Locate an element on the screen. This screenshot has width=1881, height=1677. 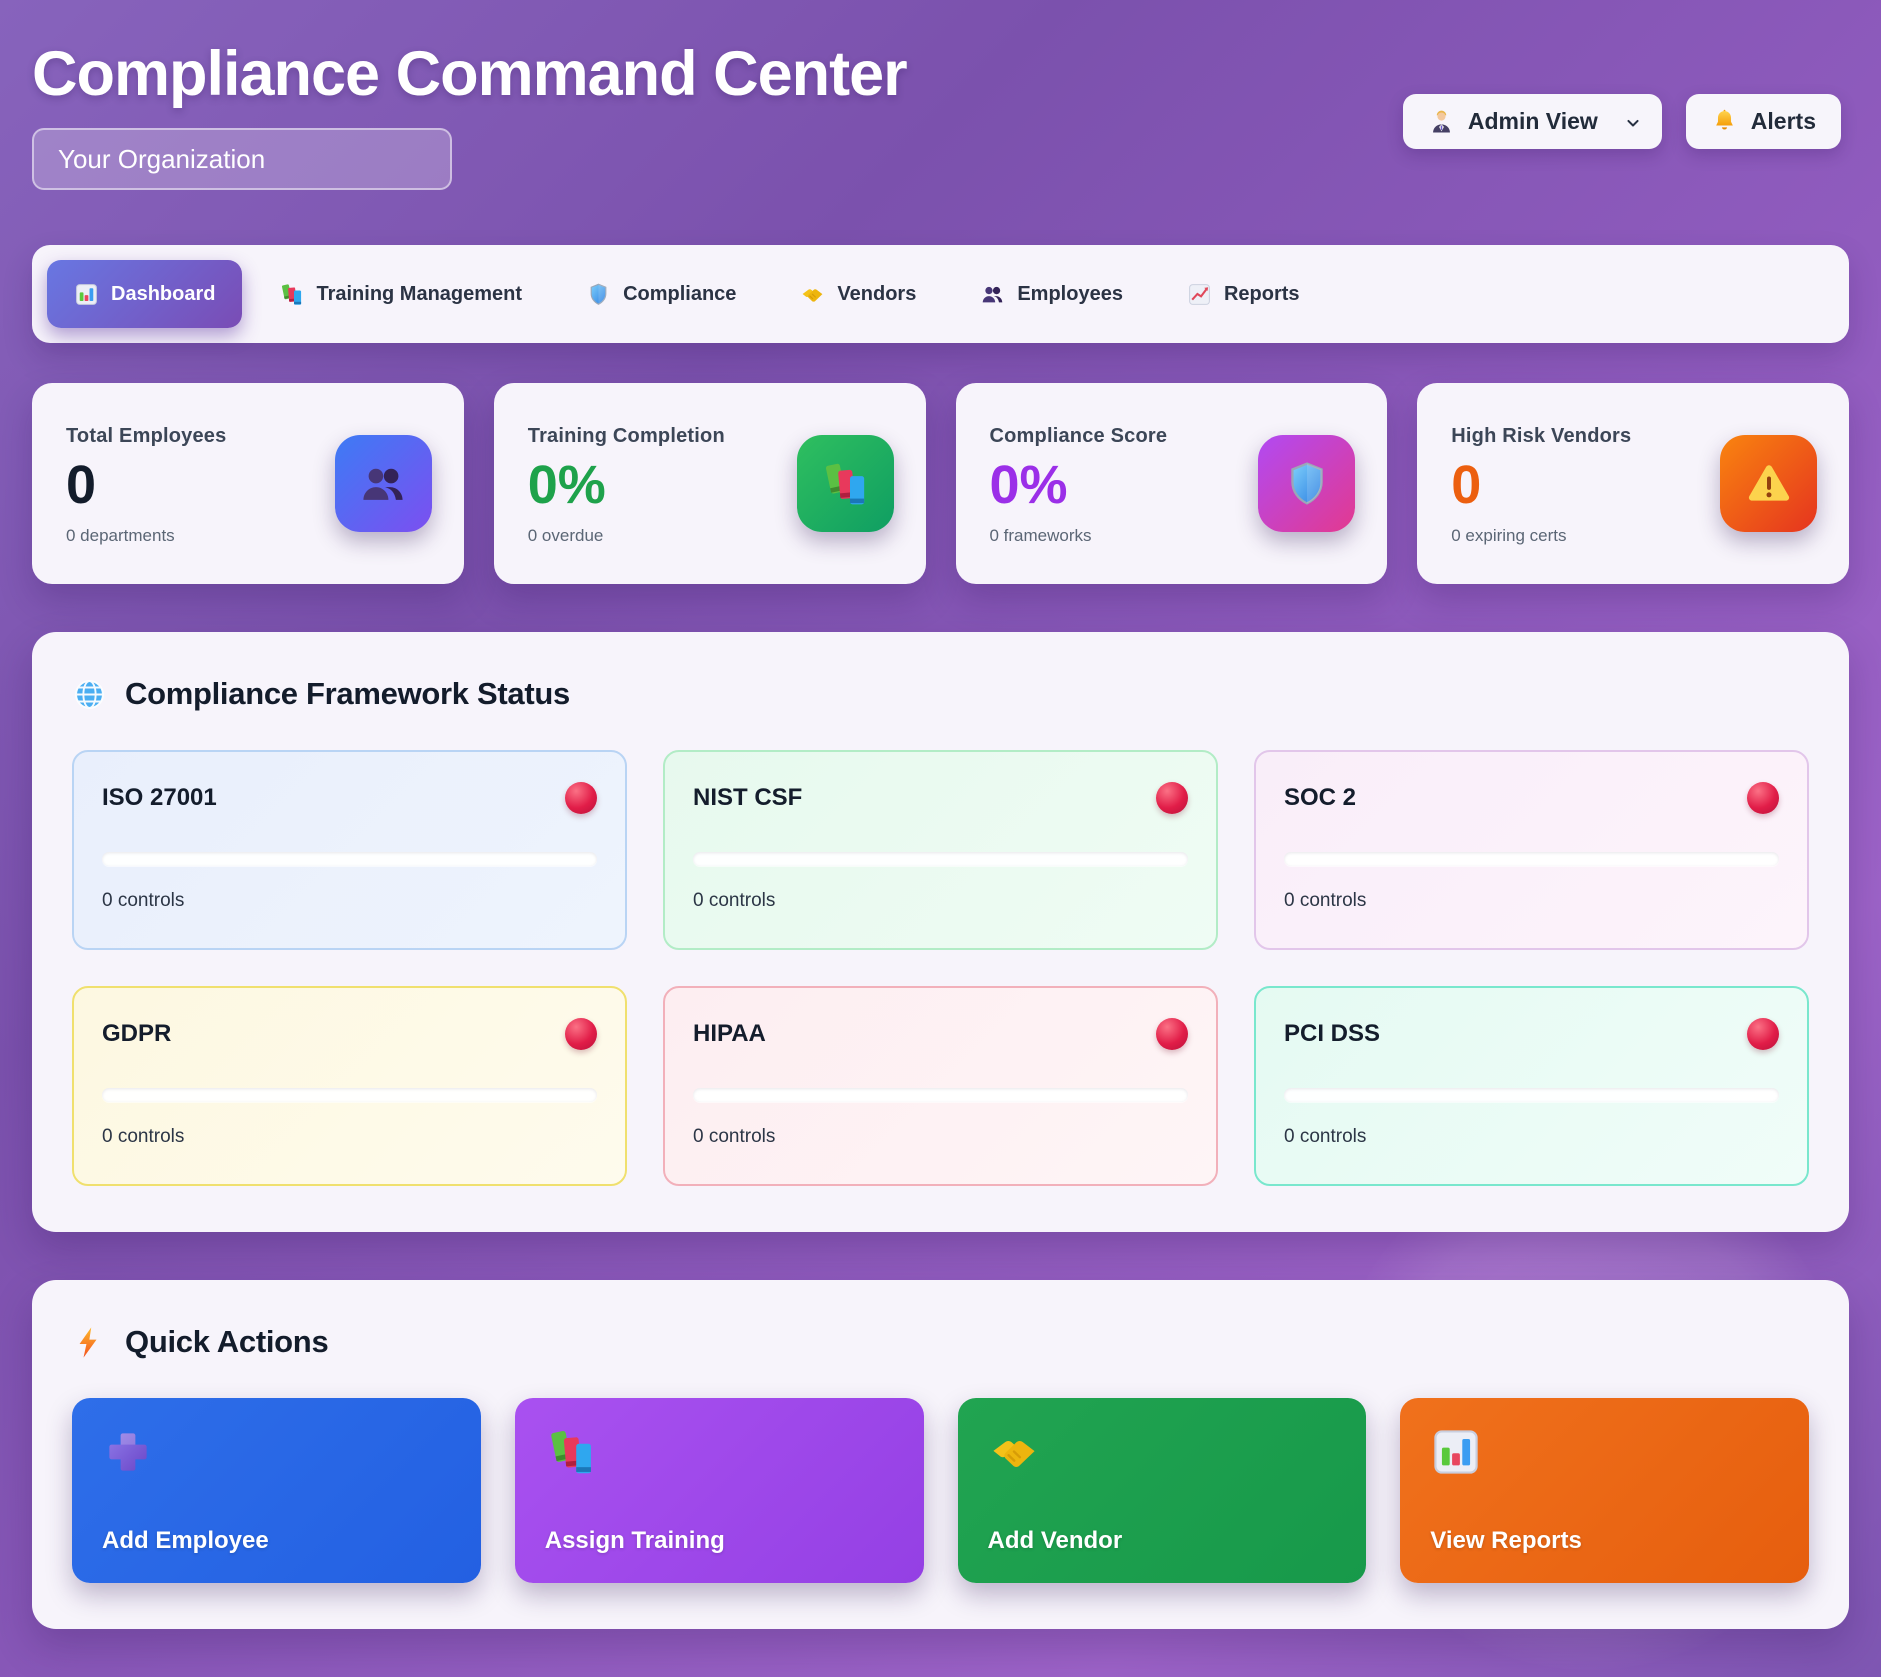
add-employee-button: Add Employee is located at coordinates (276, 1490).